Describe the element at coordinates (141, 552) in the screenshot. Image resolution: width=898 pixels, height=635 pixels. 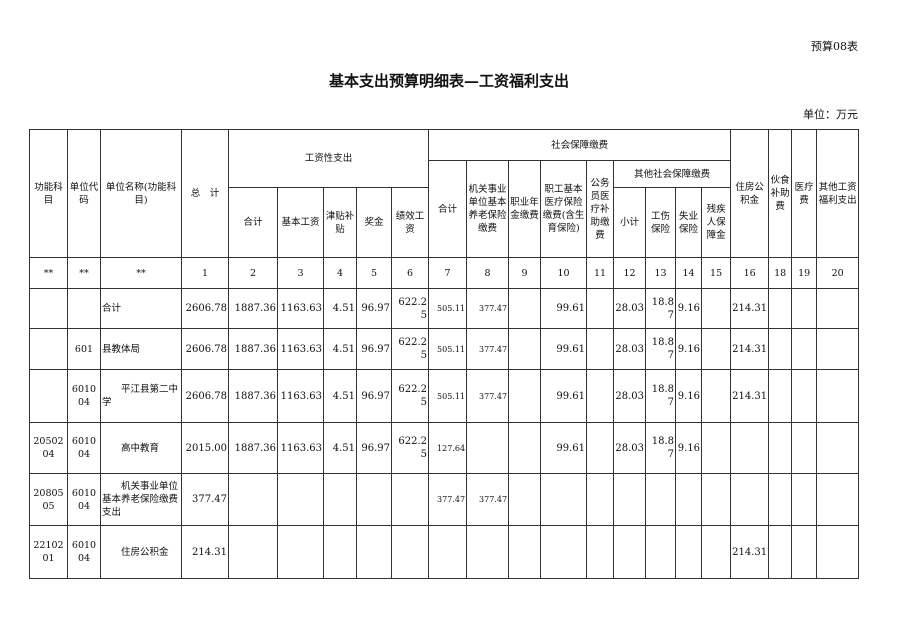
I see `unit-name-cell: 住房公积金` at that location.